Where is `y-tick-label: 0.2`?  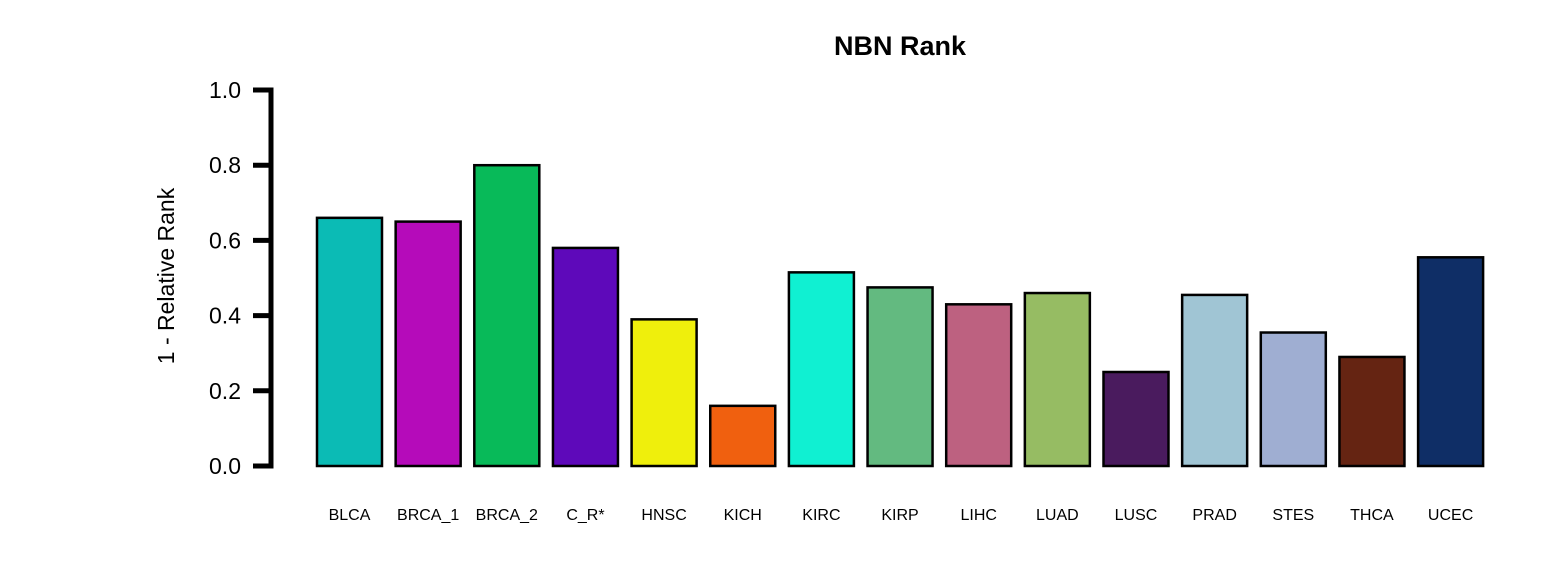 y-tick-label: 0.2 is located at coordinates (225, 391).